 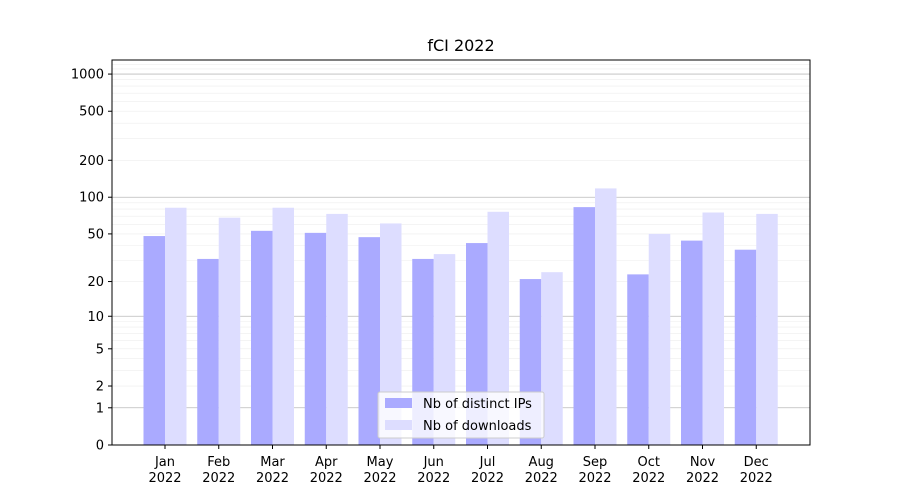 What do you see at coordinates (218, 462) in the screenshot?
I see `x-tick-label-month: Feb` at bounding box center [218, 462].